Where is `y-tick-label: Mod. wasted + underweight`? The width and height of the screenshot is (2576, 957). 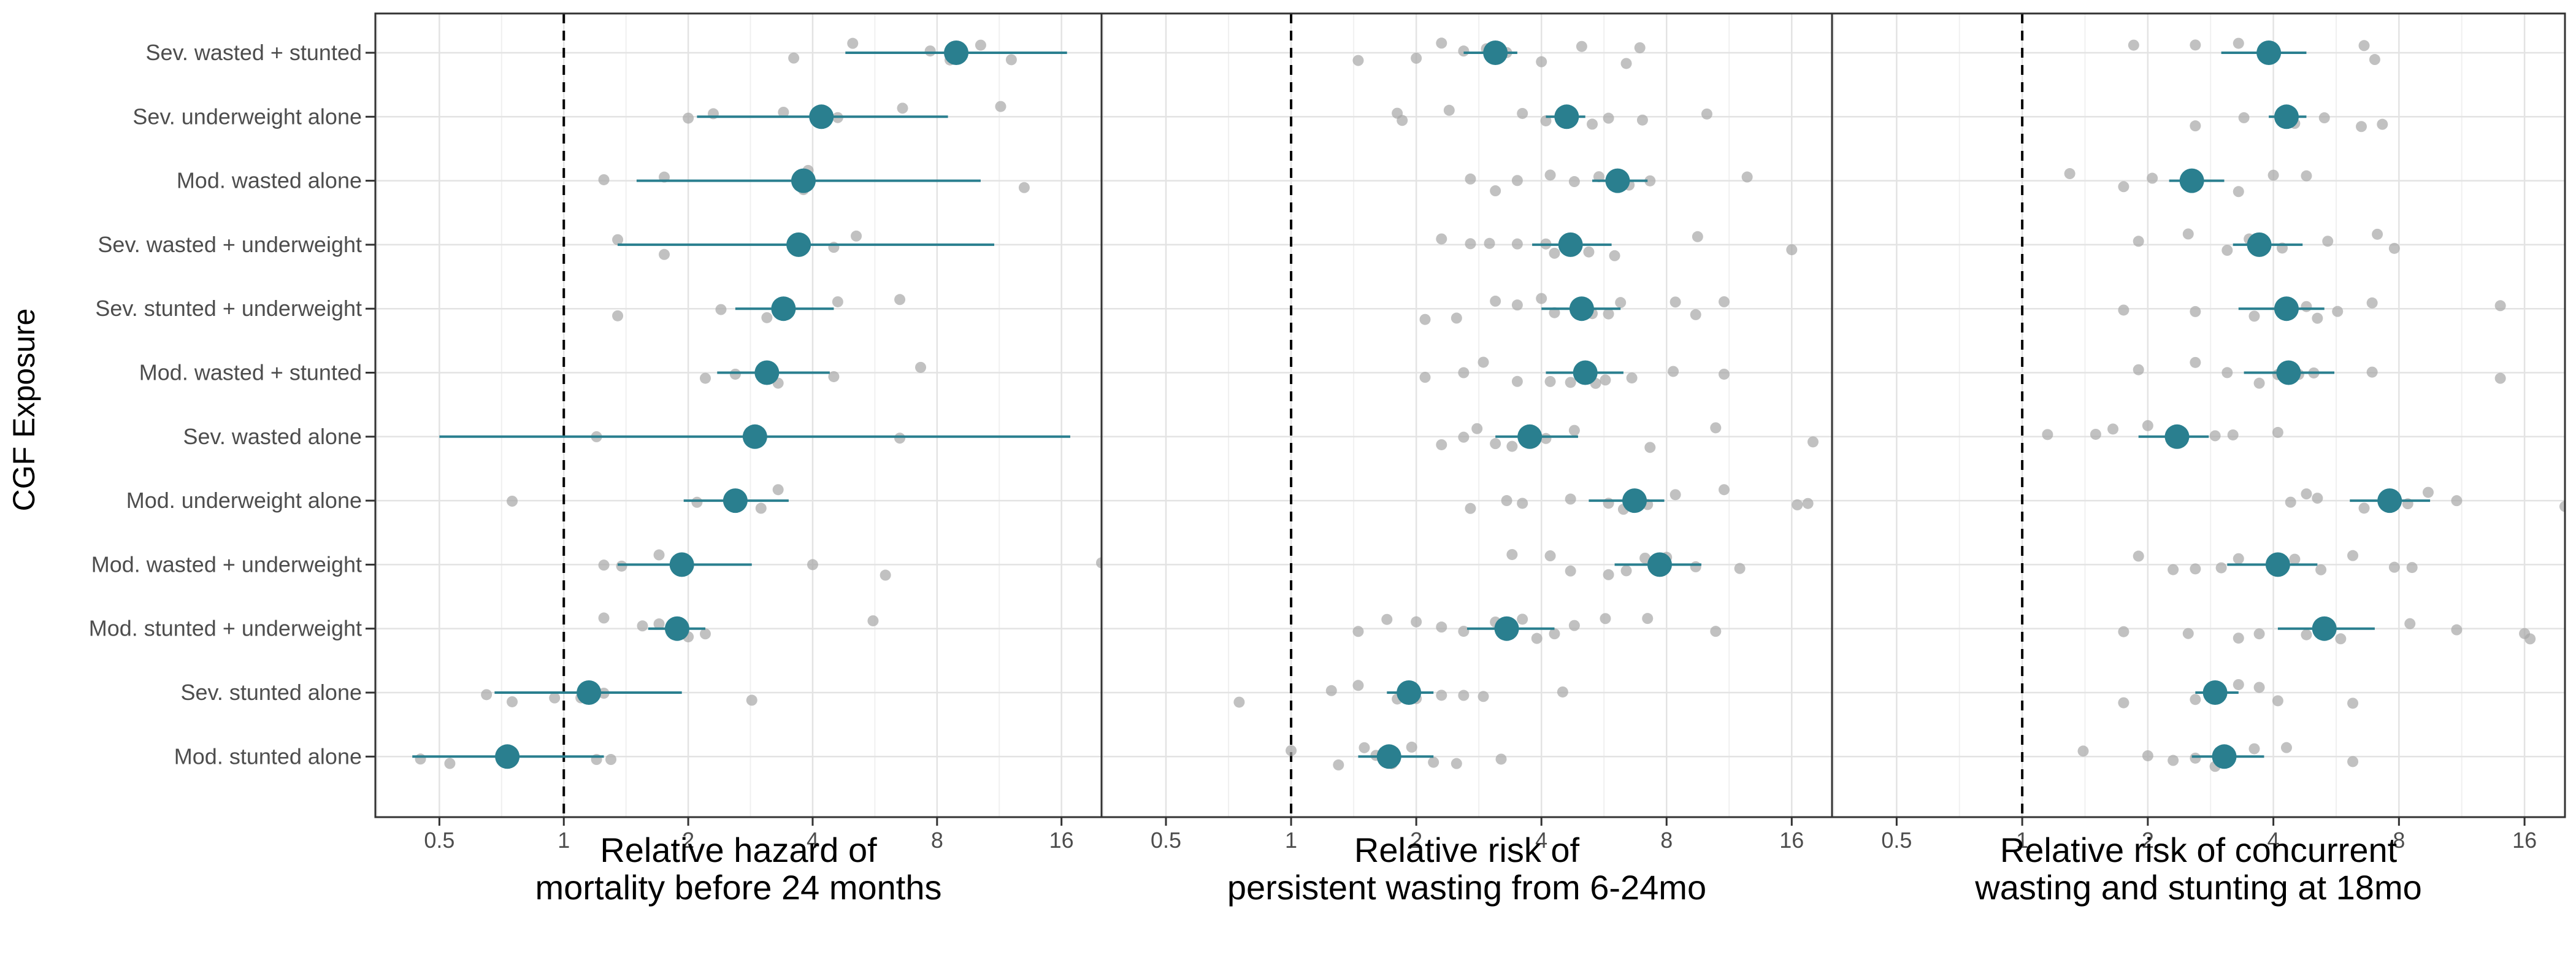 y-tick-label: Mod. wasted + underweight is located at coordinates (226, 564).